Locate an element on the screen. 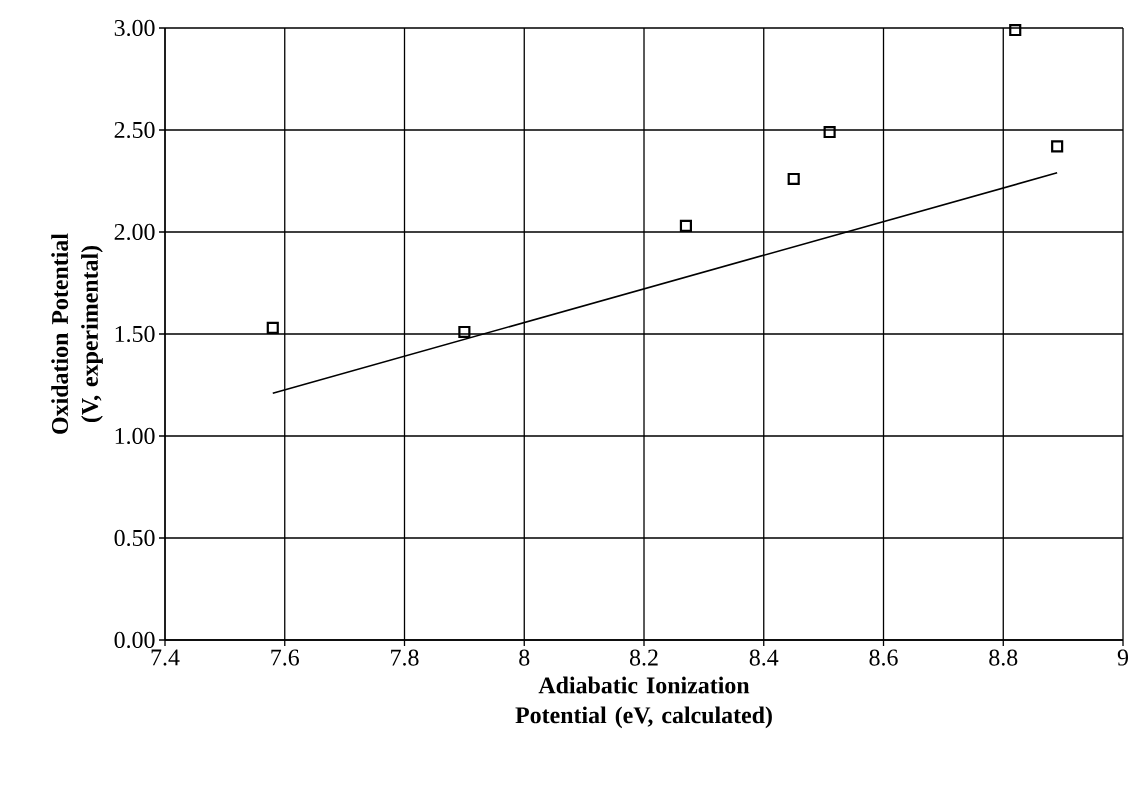 The height and width of the screenshot is (796, 1134). y-tick-label: 2.00 is located at coordinates (134, 232).